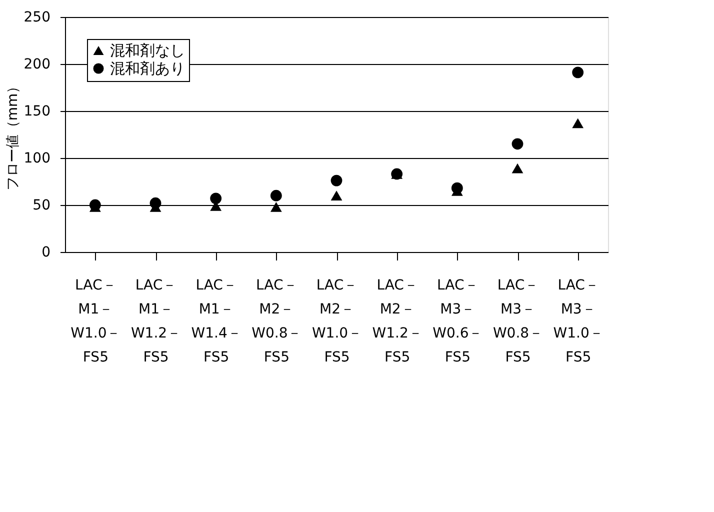 The height and width of the screenshot is (512, 714). I want to click on x-tick-label: LAC－M2－W1.0－FS5, so click(337, 322).